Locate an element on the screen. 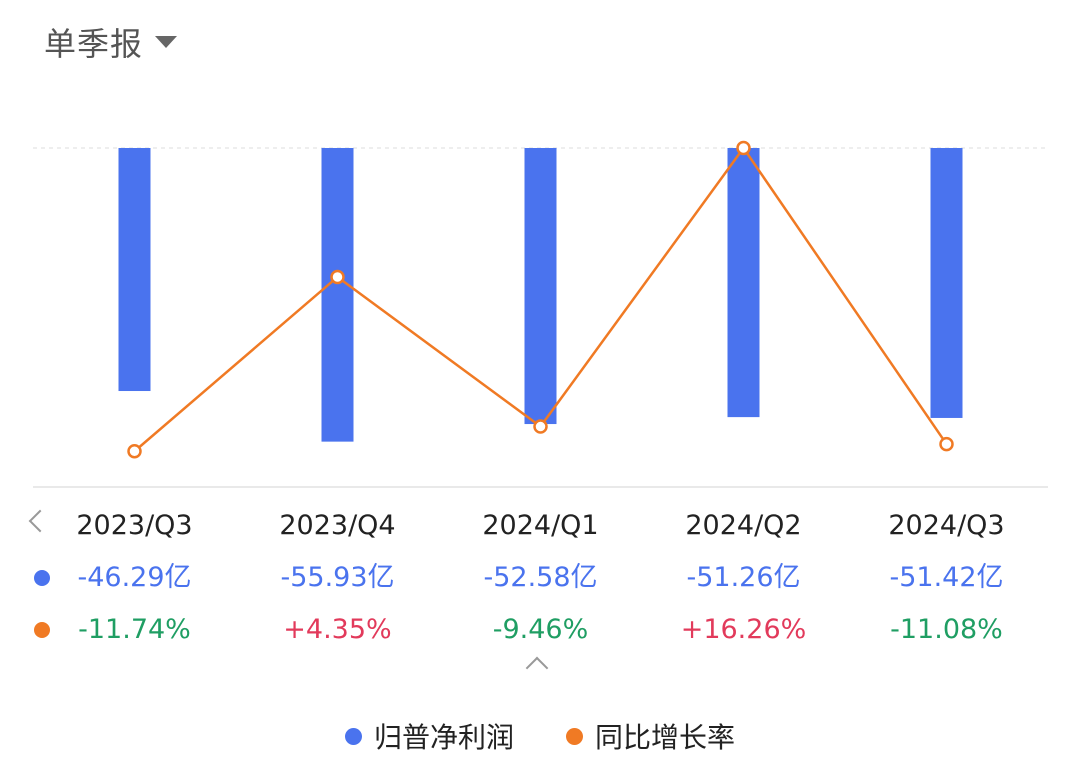 The width and height of the screenshot is (1080, 776). profit-value: -51.42亿 is located at coordinates (946, 577).